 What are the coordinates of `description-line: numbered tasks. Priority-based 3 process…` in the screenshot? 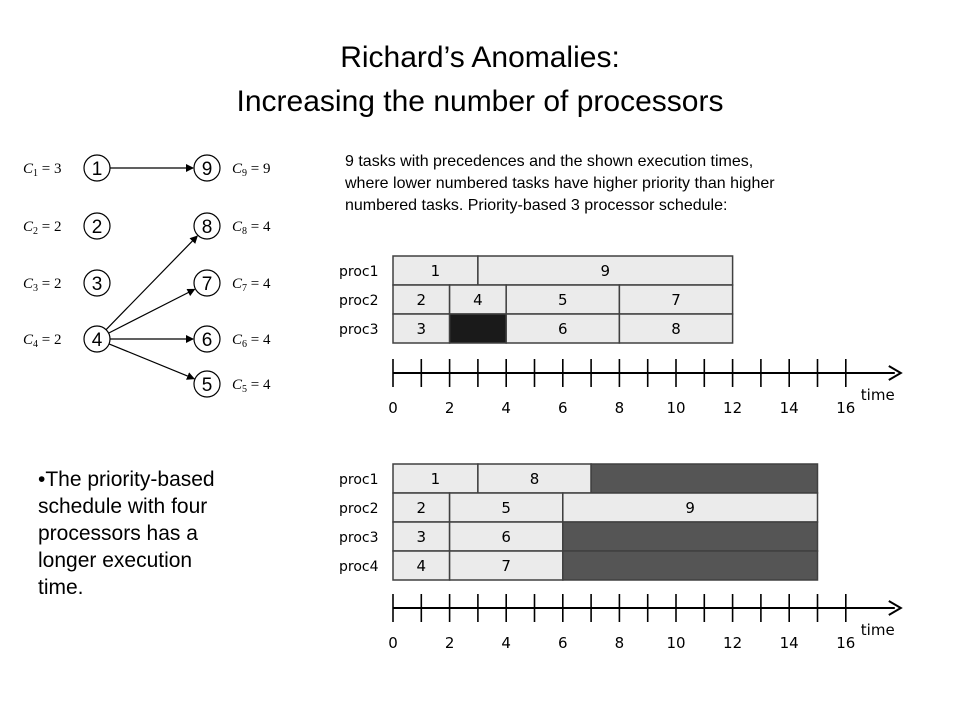 It's located at (536, 205).